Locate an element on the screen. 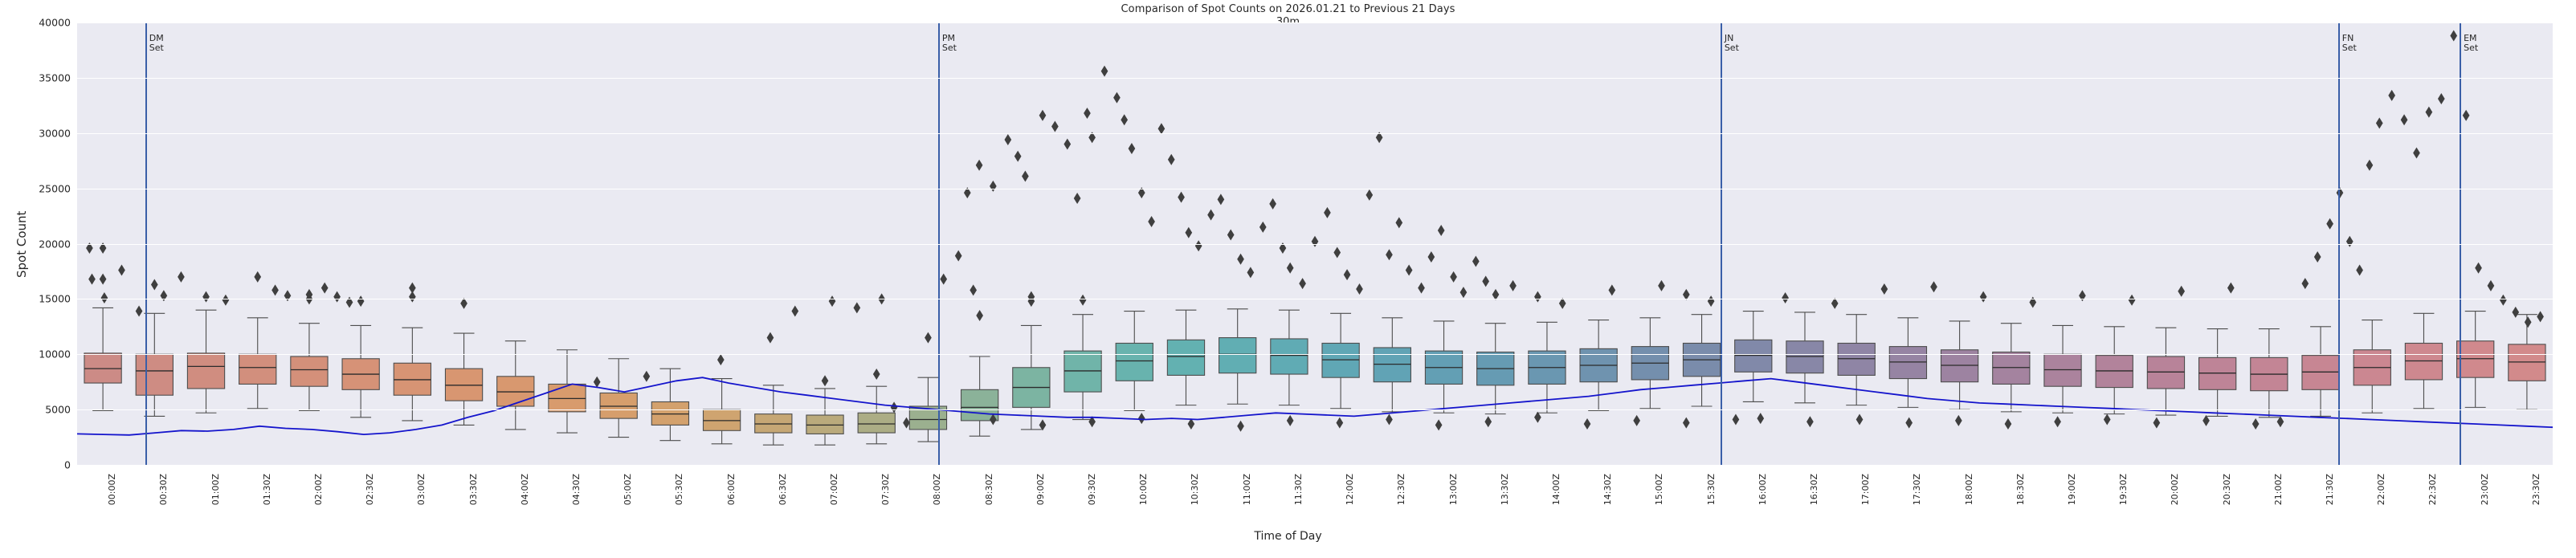  x-tick-label: 11:00Z is located at coordinates (1246, 490).